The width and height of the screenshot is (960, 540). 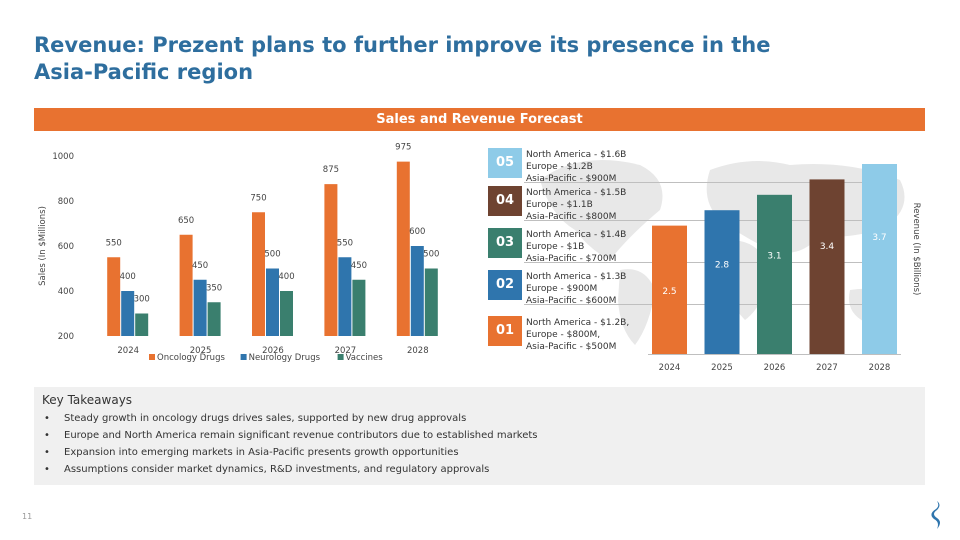 I want to click on section-banner: Sales and Revenue Forecast, so click(x=479, y=119).